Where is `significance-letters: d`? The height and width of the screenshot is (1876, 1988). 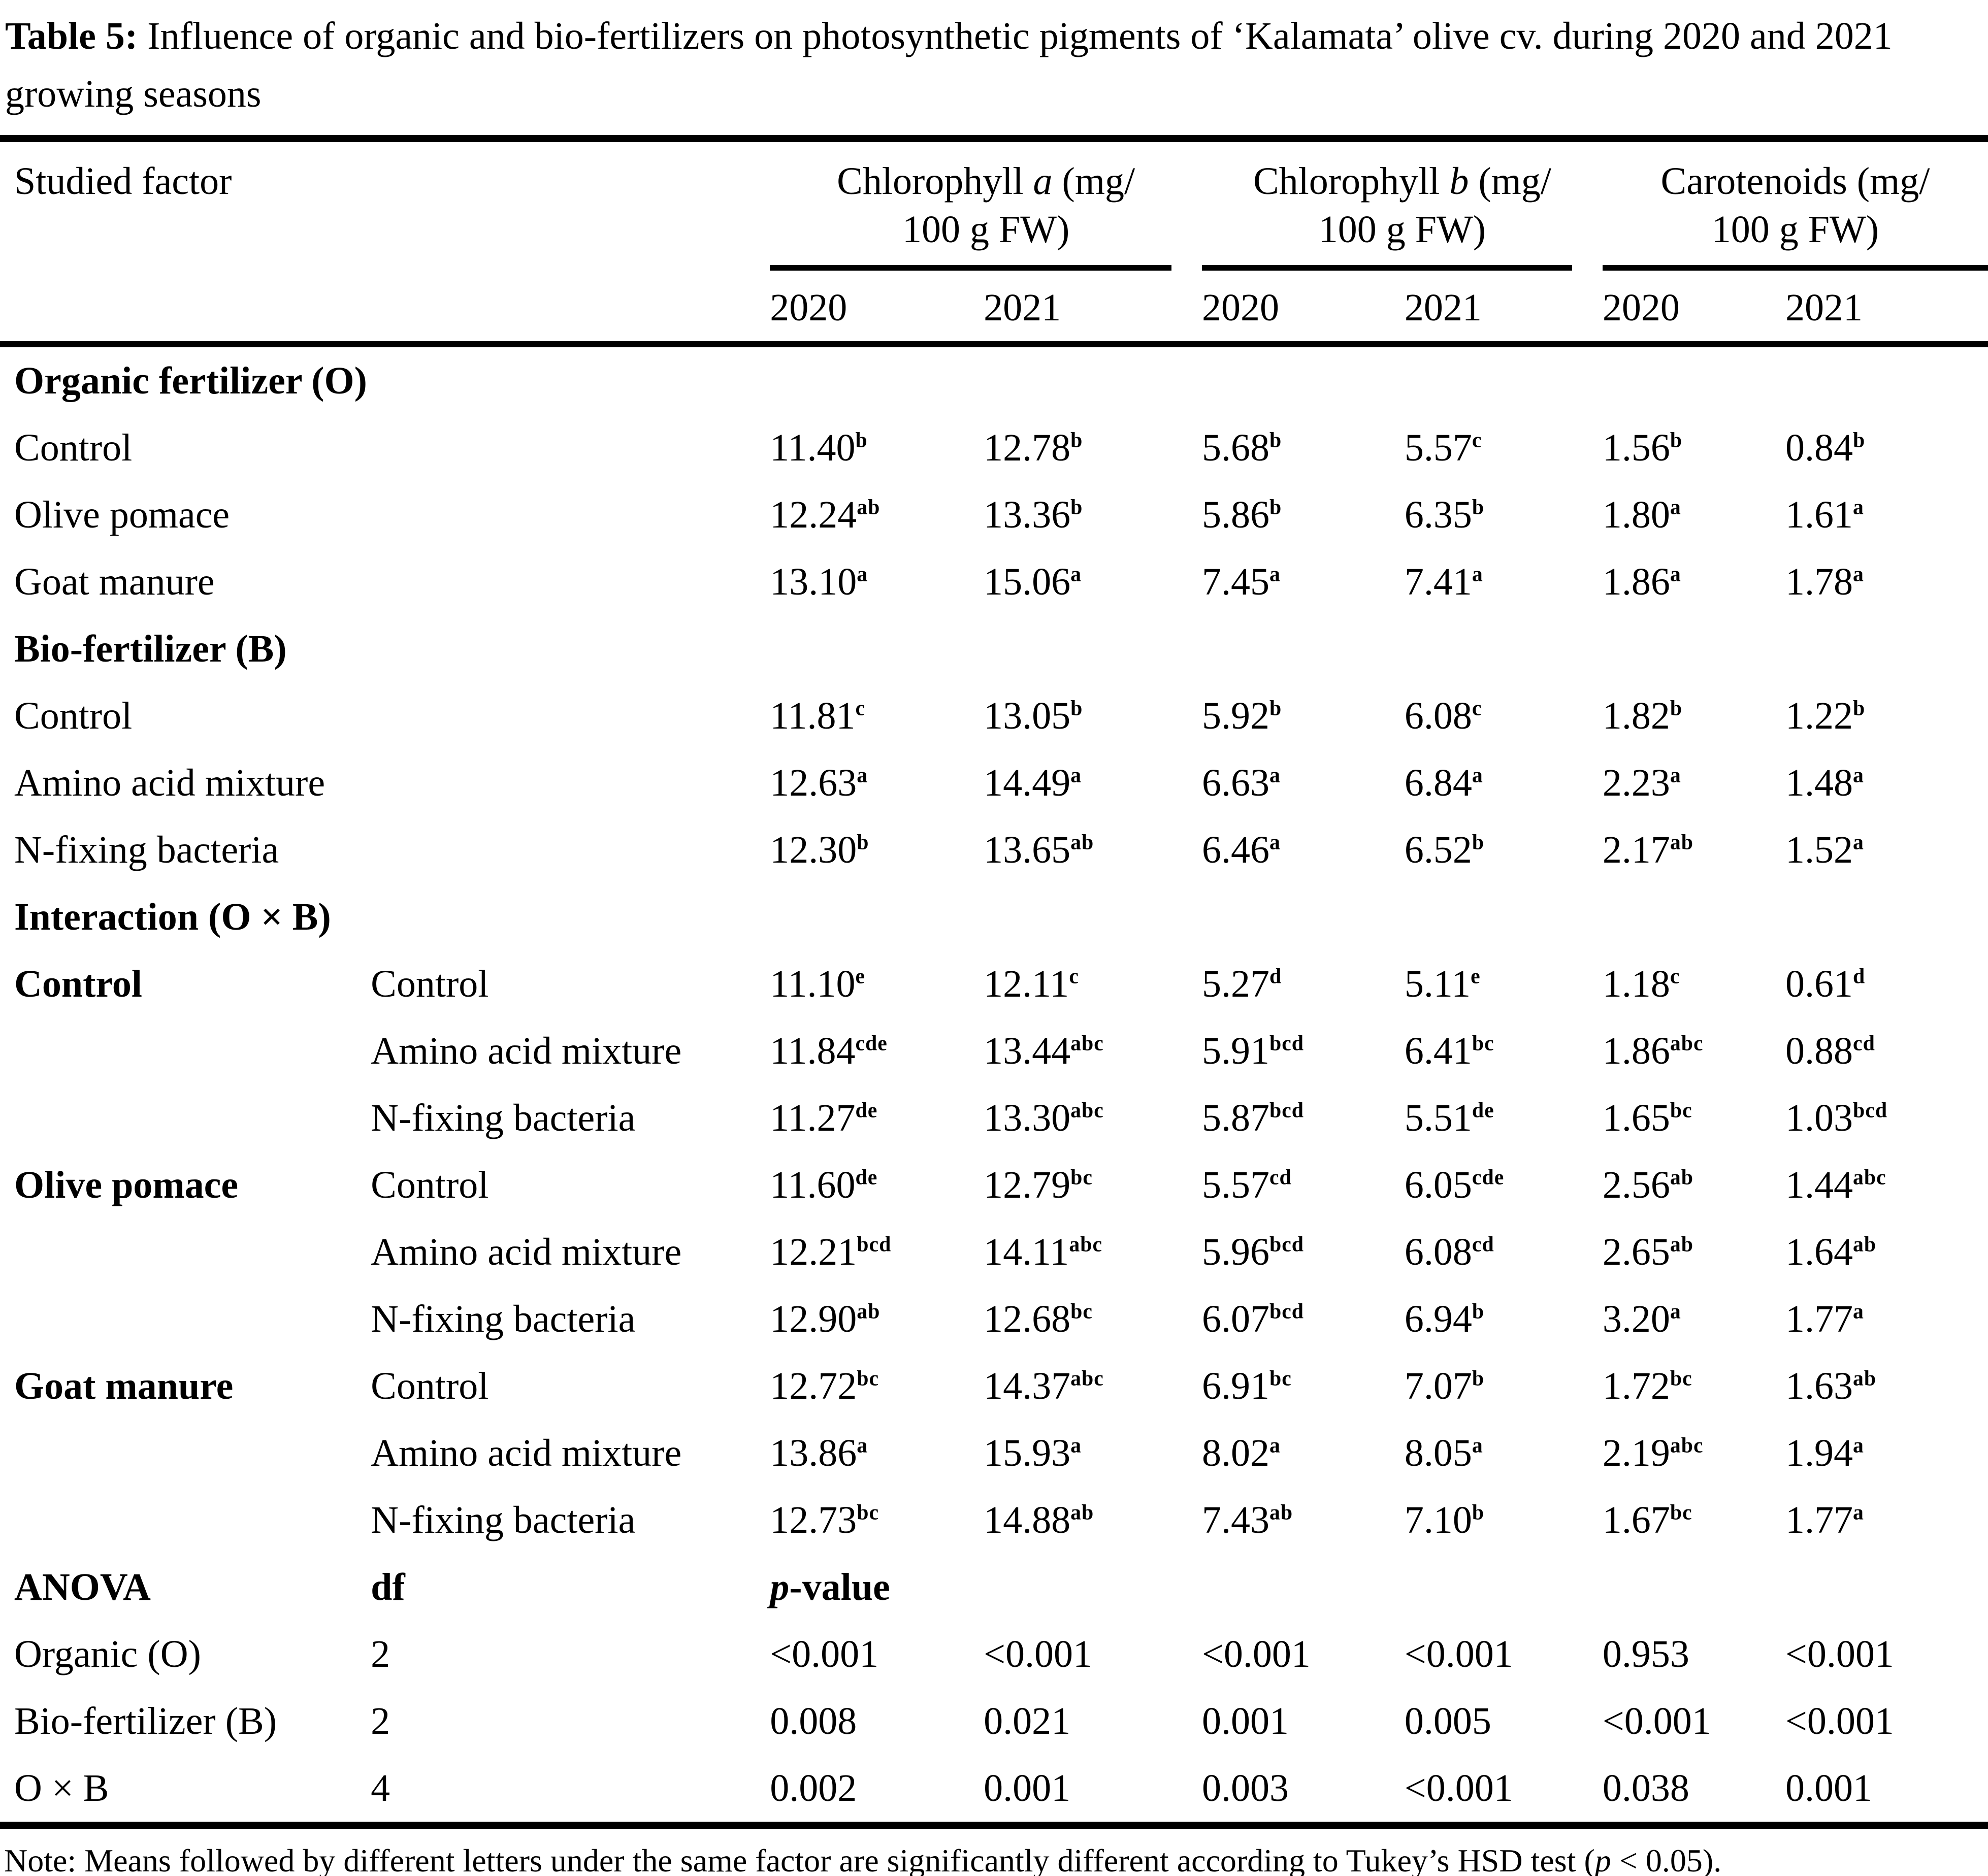 significance-letters: d is located at coordinates (1276, 977).